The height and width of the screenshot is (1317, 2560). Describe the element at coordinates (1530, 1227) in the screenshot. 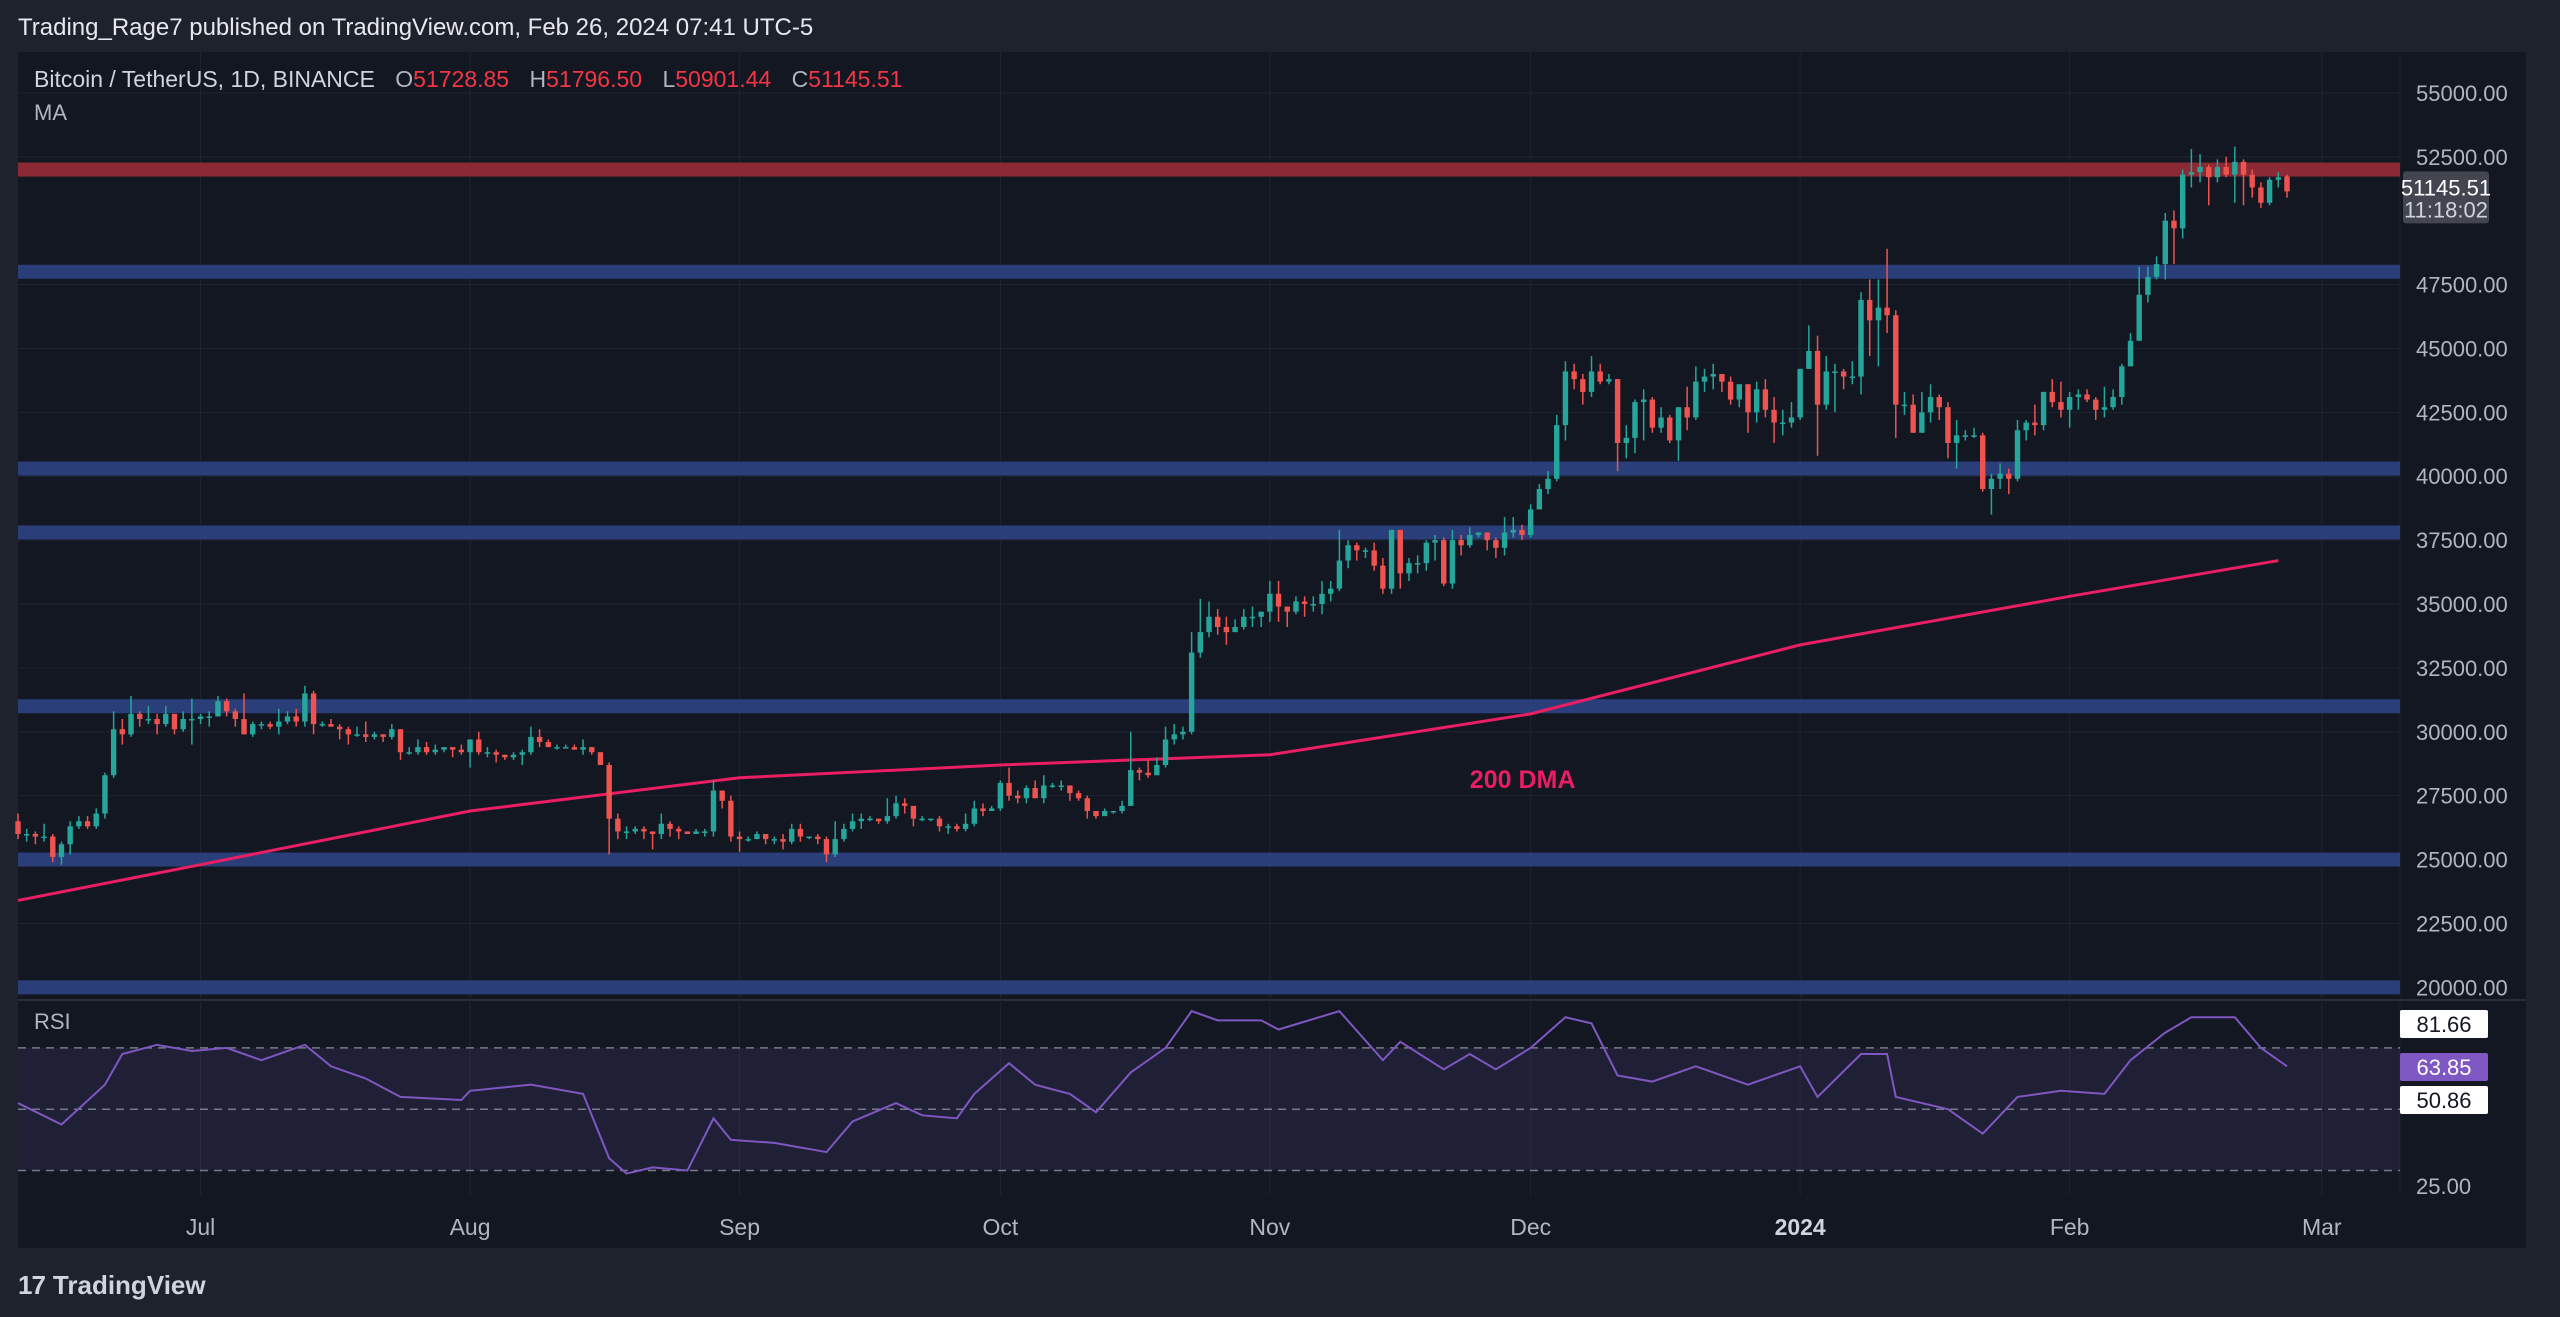

I see `x-tick-label: Dec` at that location.